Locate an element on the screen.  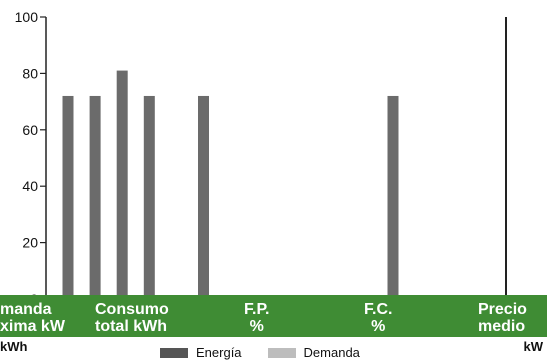
legend-swatch-demanda is located at coordinates (281, 352).